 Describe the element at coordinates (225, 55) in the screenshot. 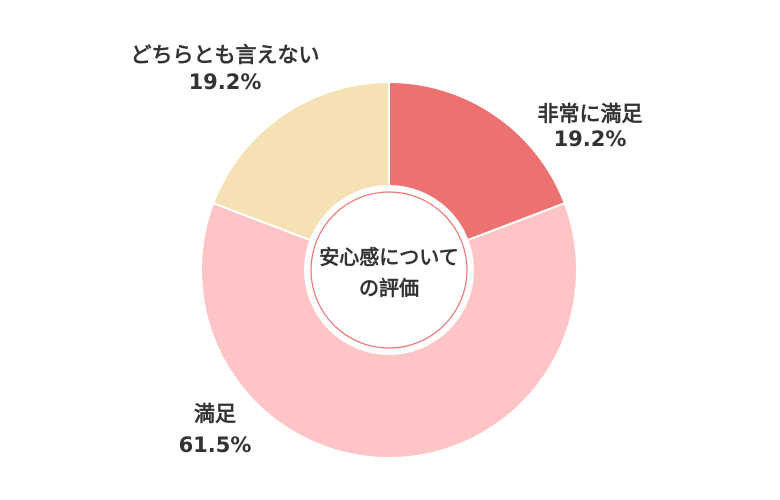

I see `slice-label-neutral: どちらとも言えない` at that location.